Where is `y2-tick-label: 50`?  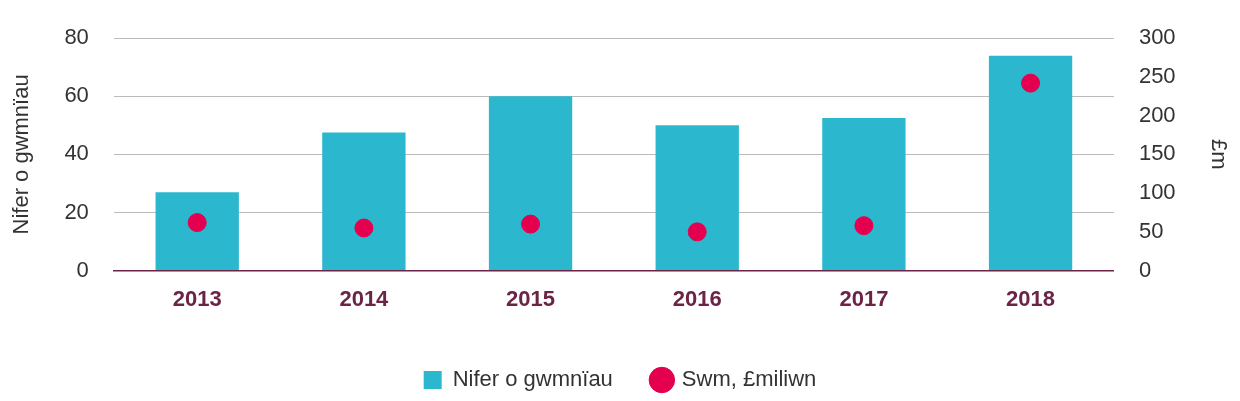
y2-tick-label: 50 is located at coordinates (1151, 230).